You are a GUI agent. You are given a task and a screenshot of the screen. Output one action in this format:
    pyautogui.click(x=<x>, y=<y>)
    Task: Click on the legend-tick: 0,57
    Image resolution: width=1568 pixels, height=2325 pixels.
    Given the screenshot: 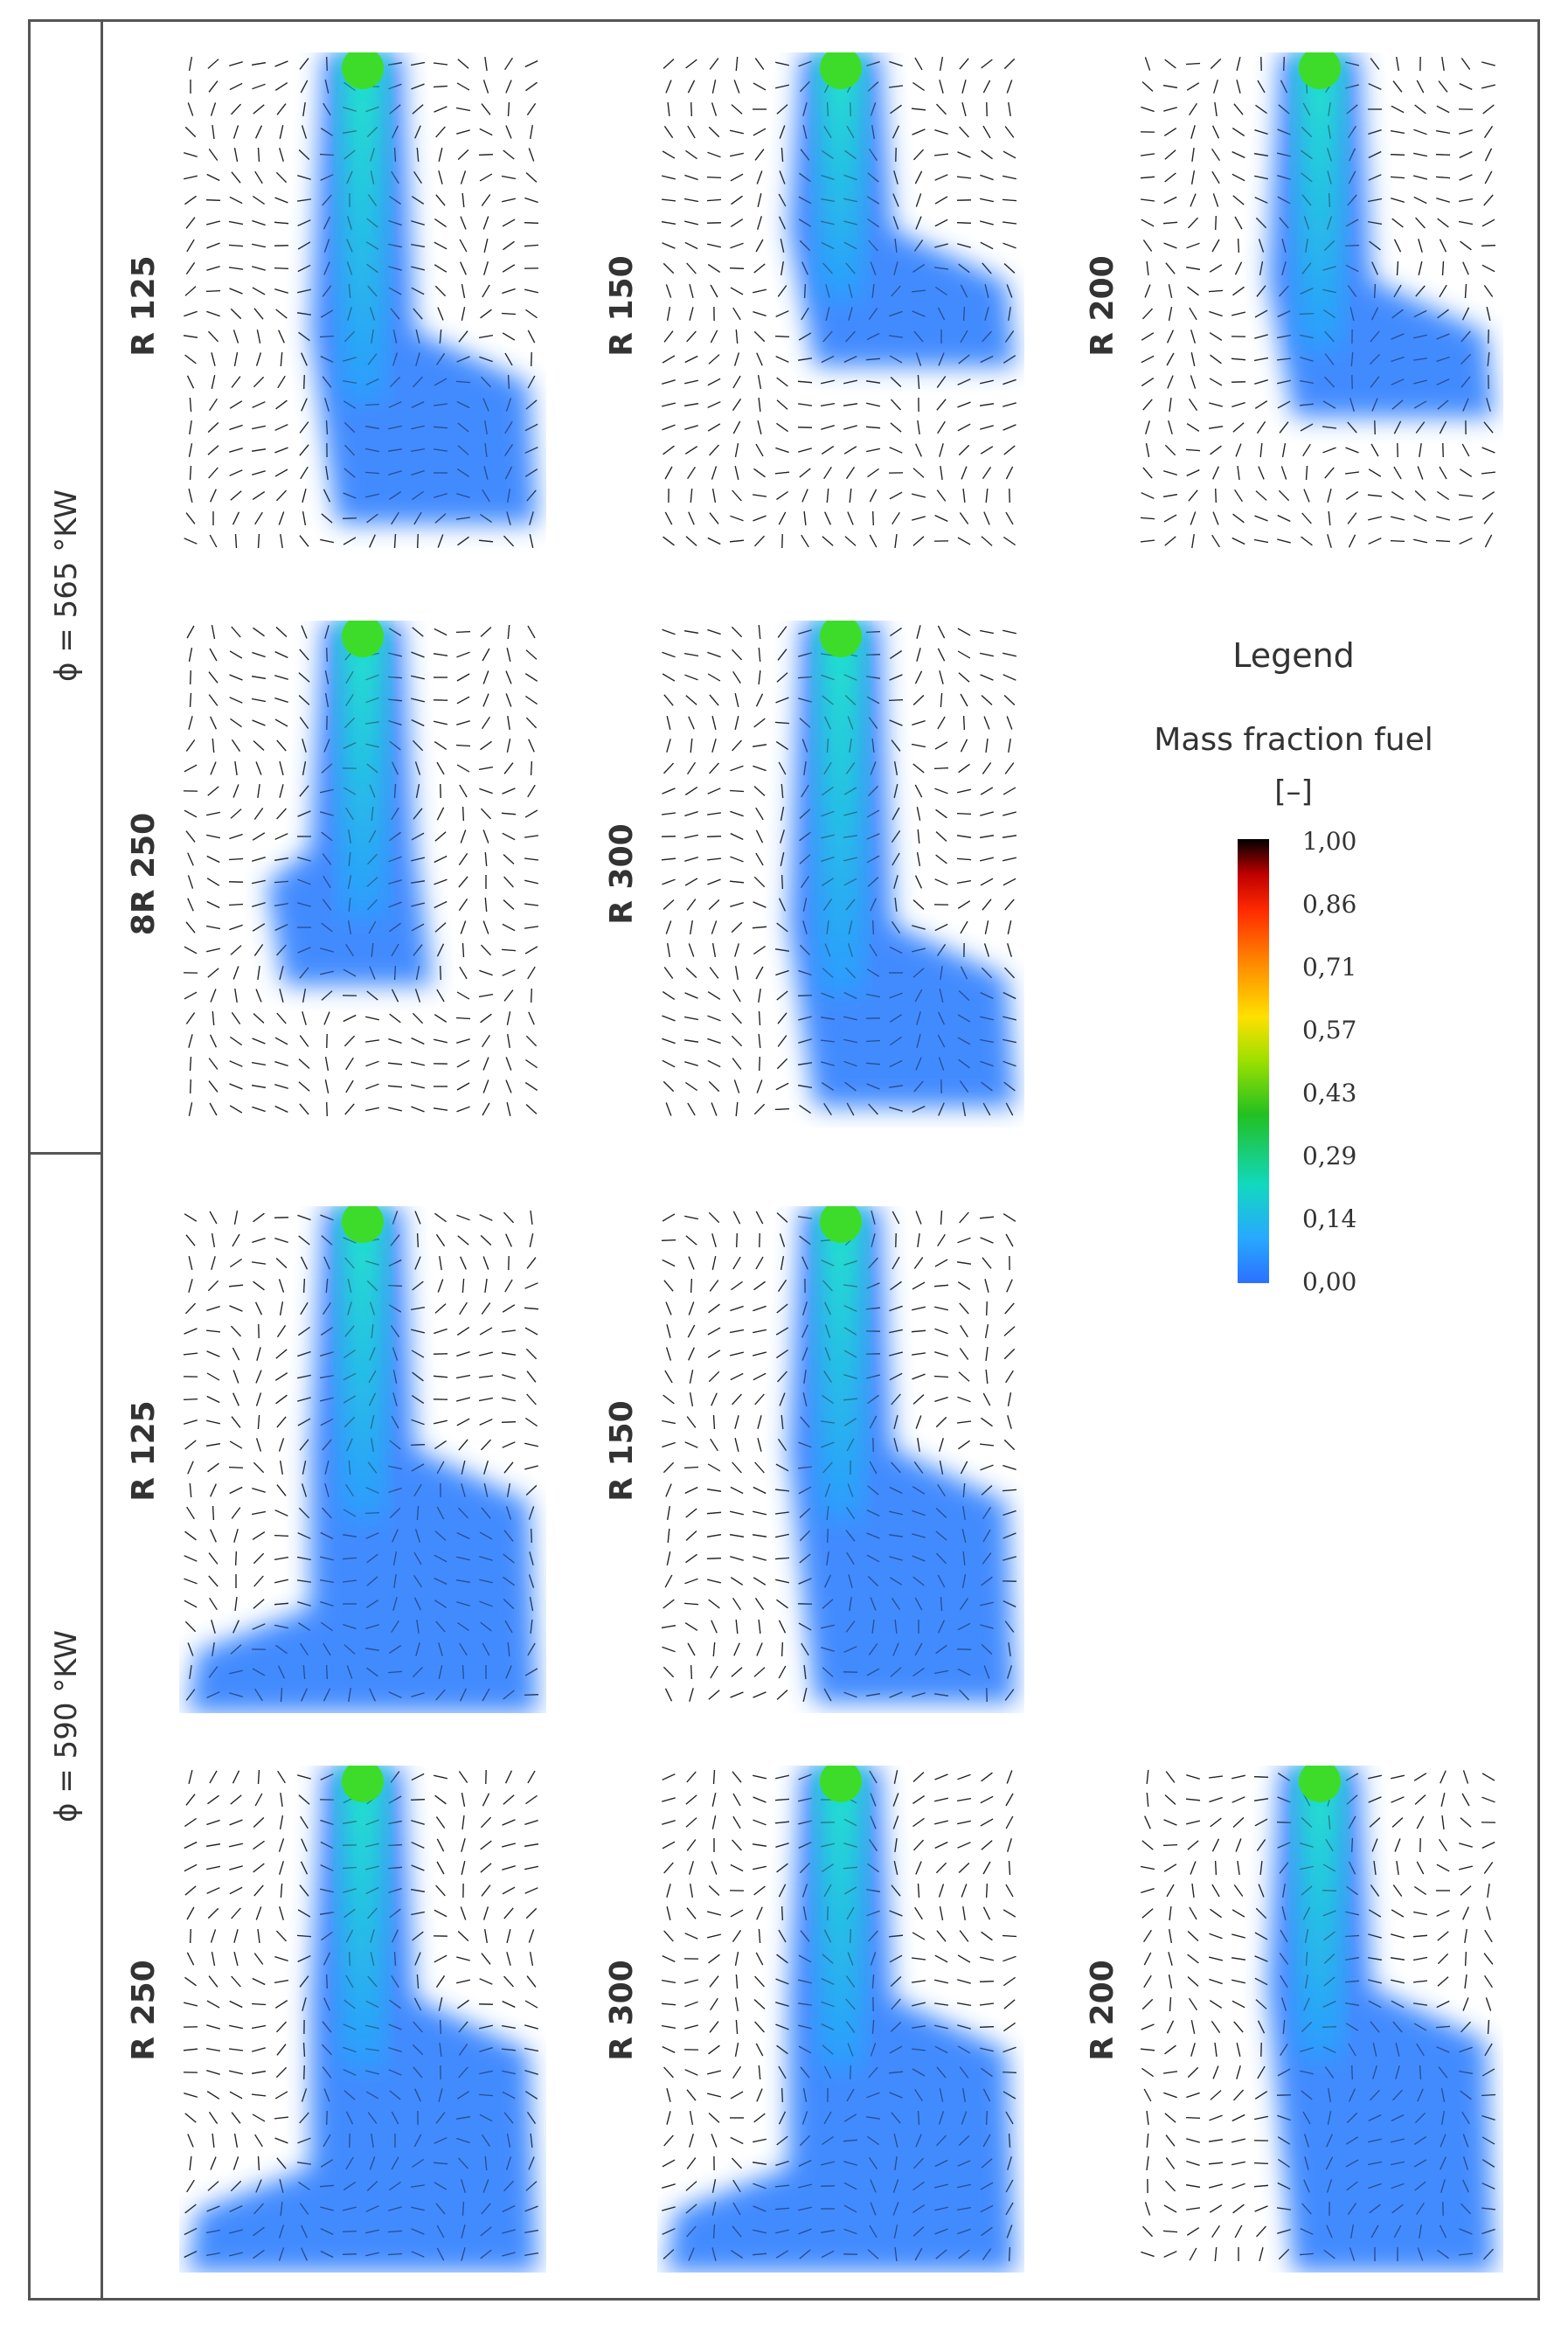 What is the action you would take?
    pyautogui.click(x=1330, y=1030)
    